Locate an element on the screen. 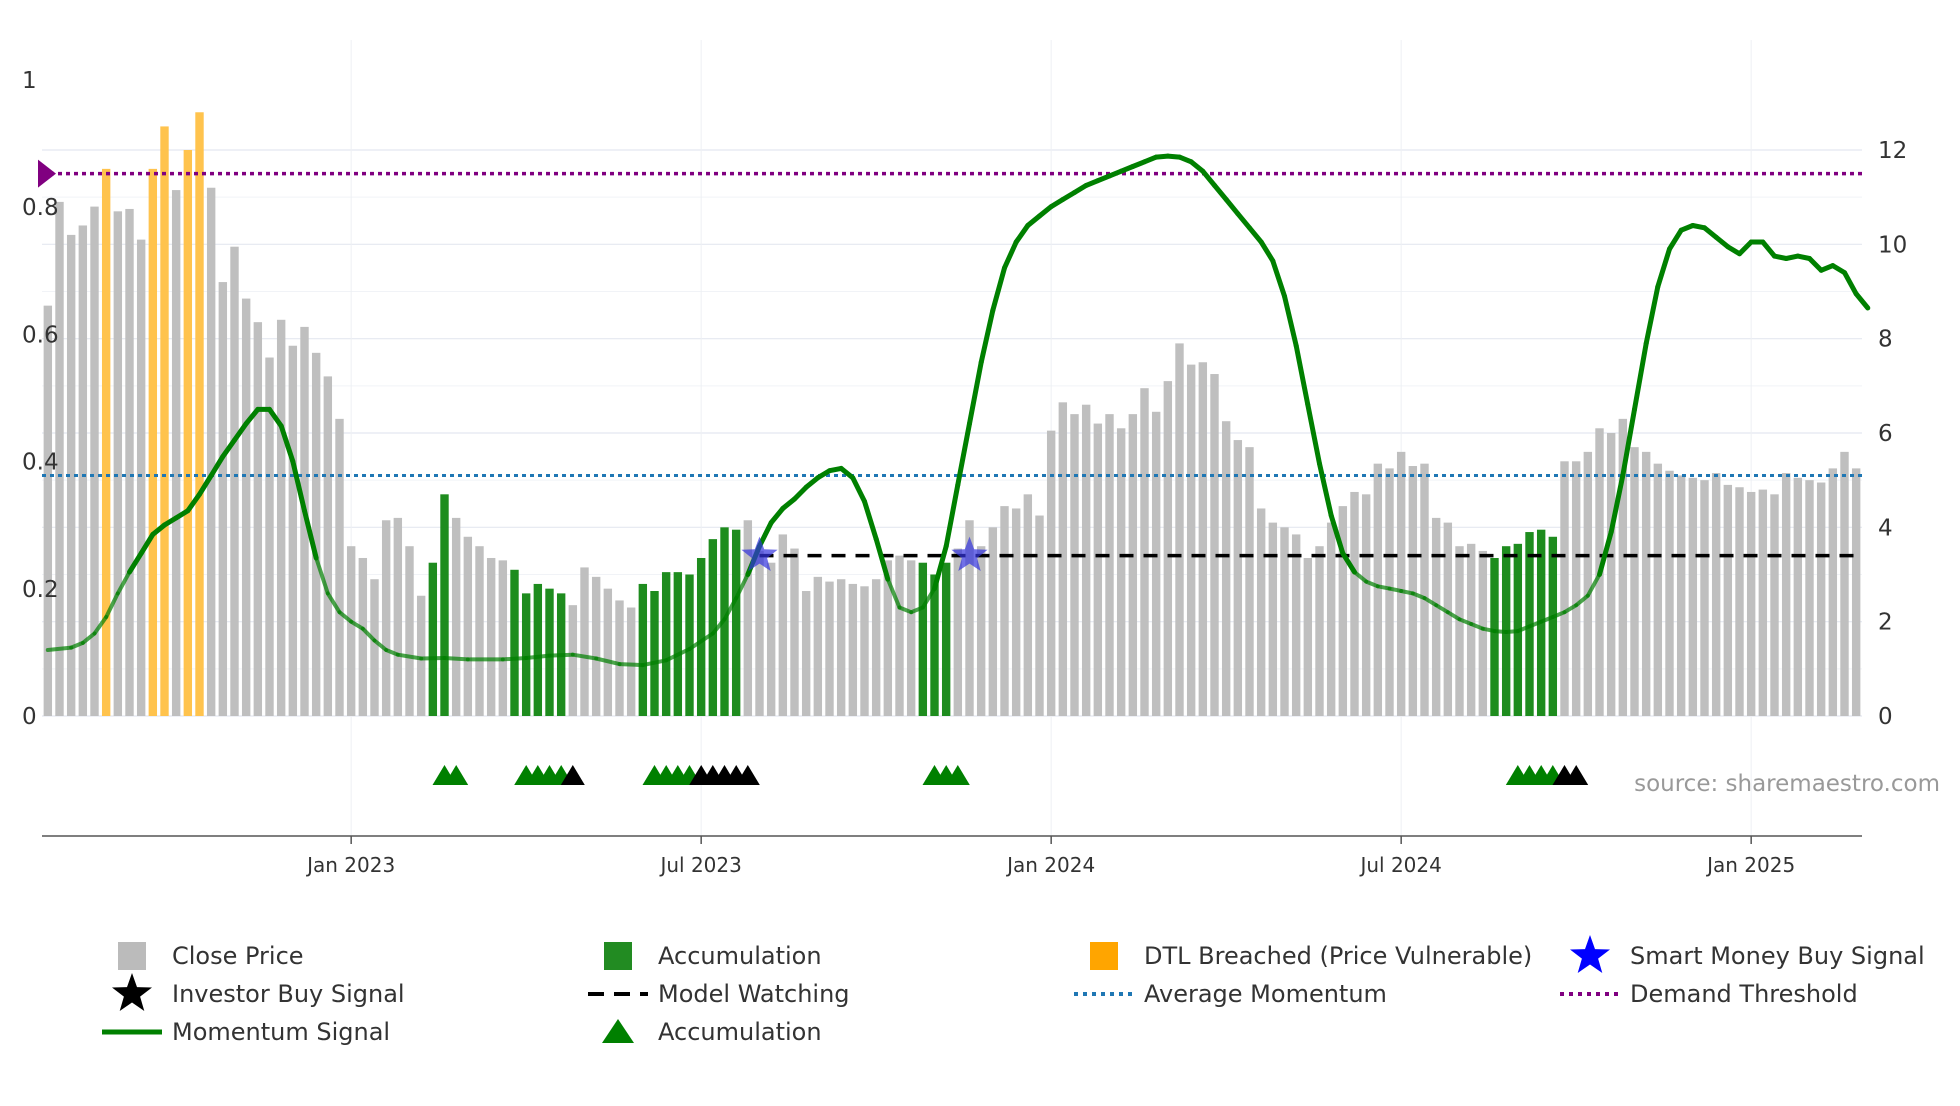  legend-item-smart-money-buy-signal: Smart Money Buy Signal is located at coordinates (1747, 954).